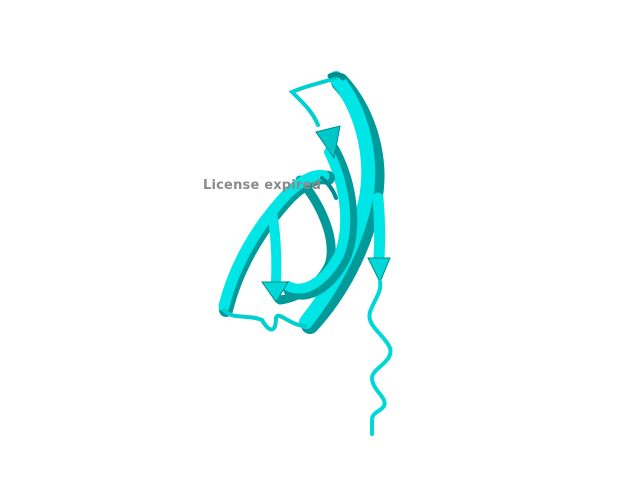 Image resolution: width=640 pixels, height=480 pixels. What do you see at coordinates (317, 220) in the screenshot?
I see `inner-beta-strand` at bounding box center [317, 220].